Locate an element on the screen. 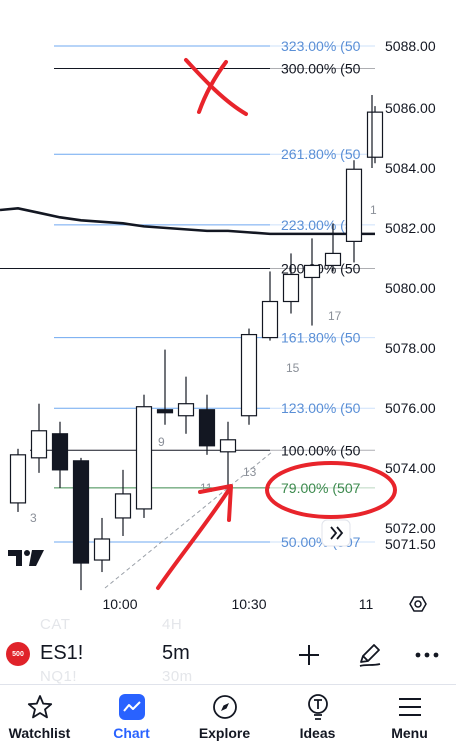 The height and width of the screenshot is (749, 456). ghost-interval-bottom: 30m is located at coordinates (177, 676).